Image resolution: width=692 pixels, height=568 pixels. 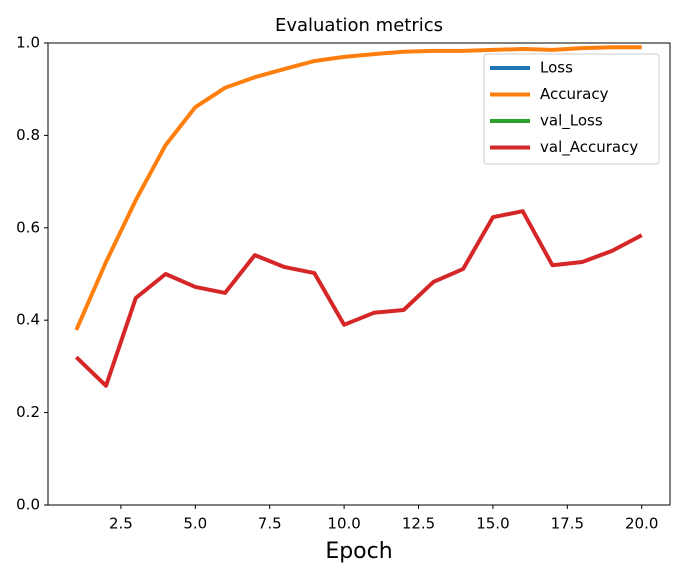 I want to click on y-tick-label: 0.8, so click(x=28, y=135).